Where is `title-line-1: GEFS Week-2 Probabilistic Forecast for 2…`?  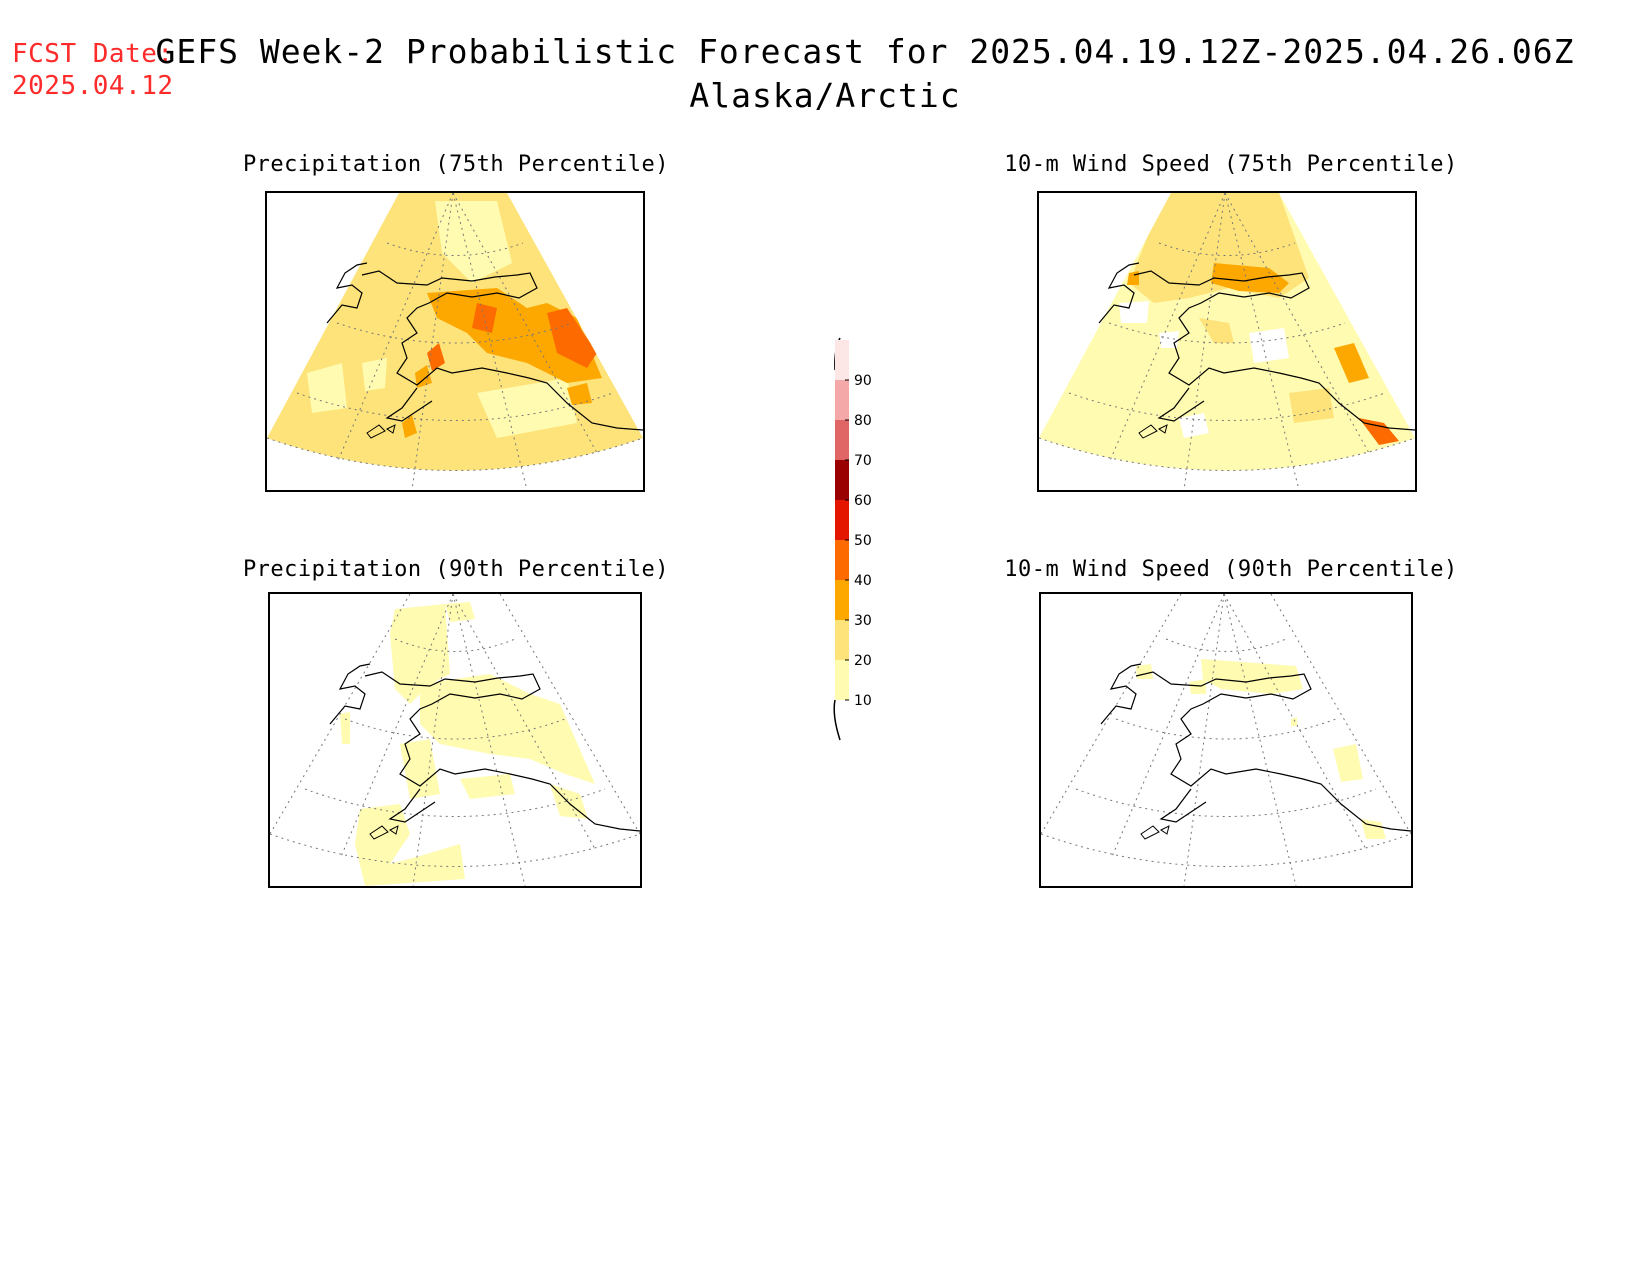 title-line-1: GEFS Week-2 Probabilistic Forecast for 2… is located at coordinates (865, 51).